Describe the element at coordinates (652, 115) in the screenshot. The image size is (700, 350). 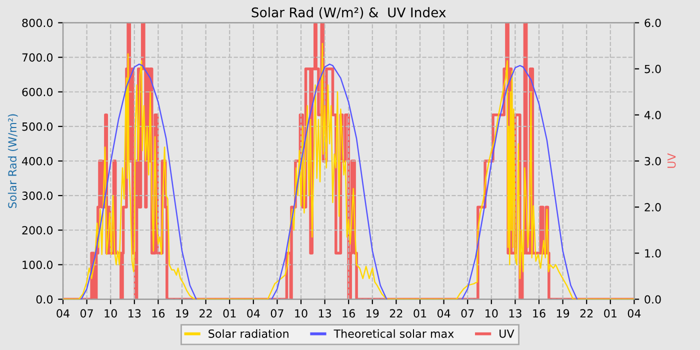
I see `y2-tick-label: 4.0` at that location.